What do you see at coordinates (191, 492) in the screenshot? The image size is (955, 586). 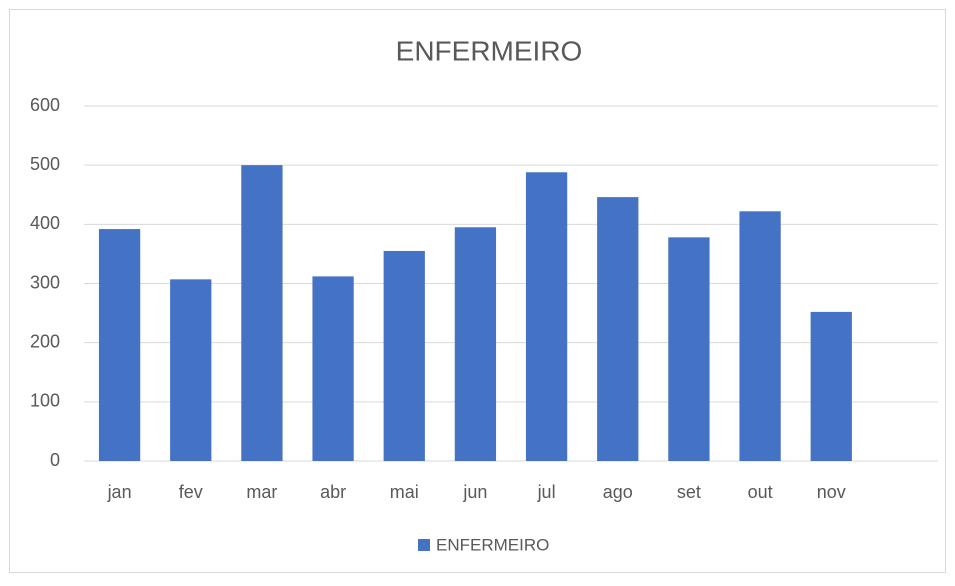 I see `x-tick-label: fev` at bounding box center [191, 492].